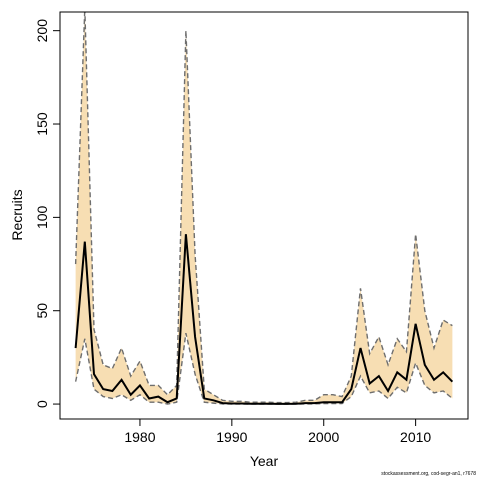  What do you see at coordinates (277, 432) in the screenshot?
I see `x-axis: 1980 1990 2000 2010` at bounding box center [277, 432].